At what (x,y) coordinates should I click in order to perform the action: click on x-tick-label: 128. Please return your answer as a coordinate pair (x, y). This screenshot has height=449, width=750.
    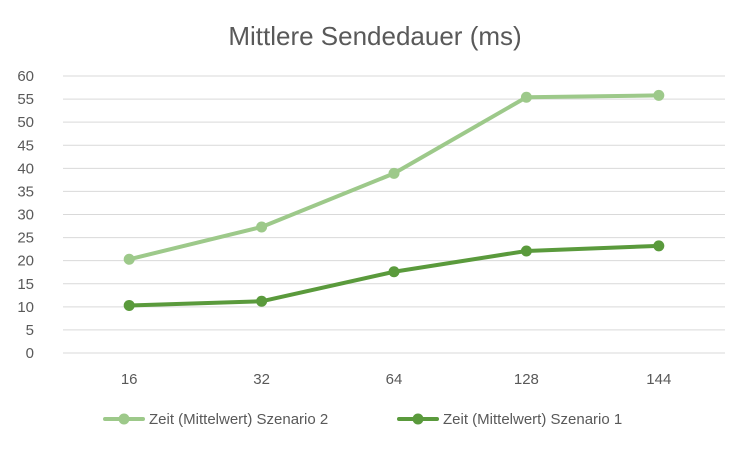
    Looking at the image, I should click on (526, 379).